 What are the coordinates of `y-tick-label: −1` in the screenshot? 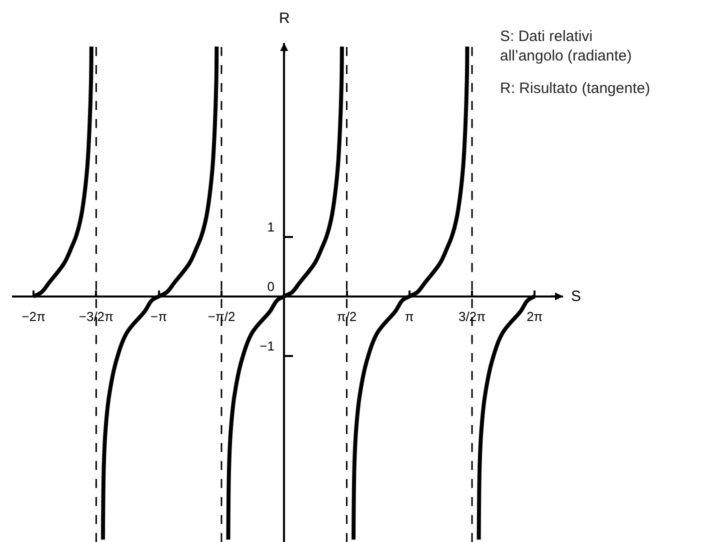 It's located at (267, 346).